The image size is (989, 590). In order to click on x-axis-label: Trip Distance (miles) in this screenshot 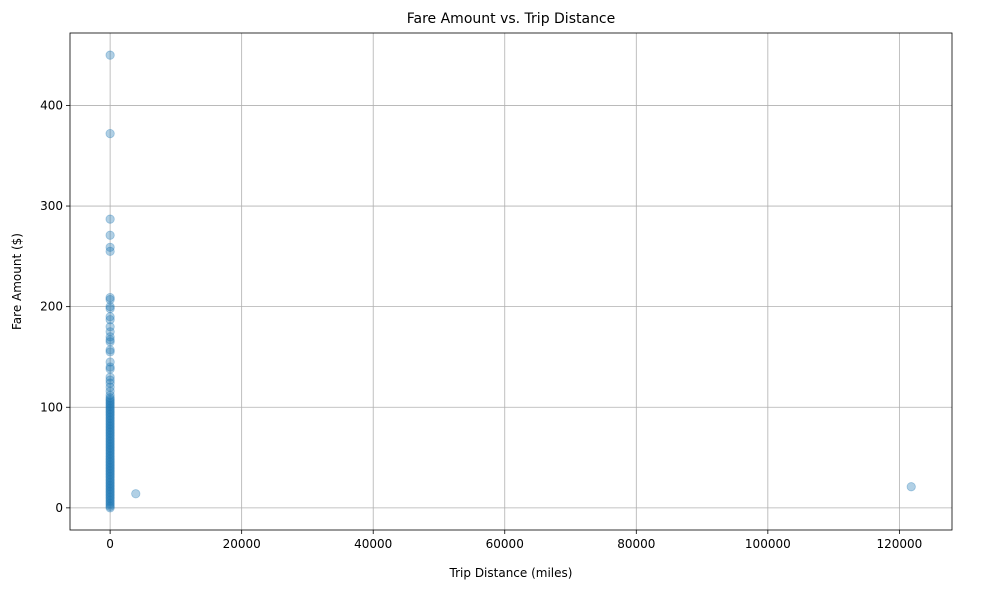, I will do `click(511, 573)`.